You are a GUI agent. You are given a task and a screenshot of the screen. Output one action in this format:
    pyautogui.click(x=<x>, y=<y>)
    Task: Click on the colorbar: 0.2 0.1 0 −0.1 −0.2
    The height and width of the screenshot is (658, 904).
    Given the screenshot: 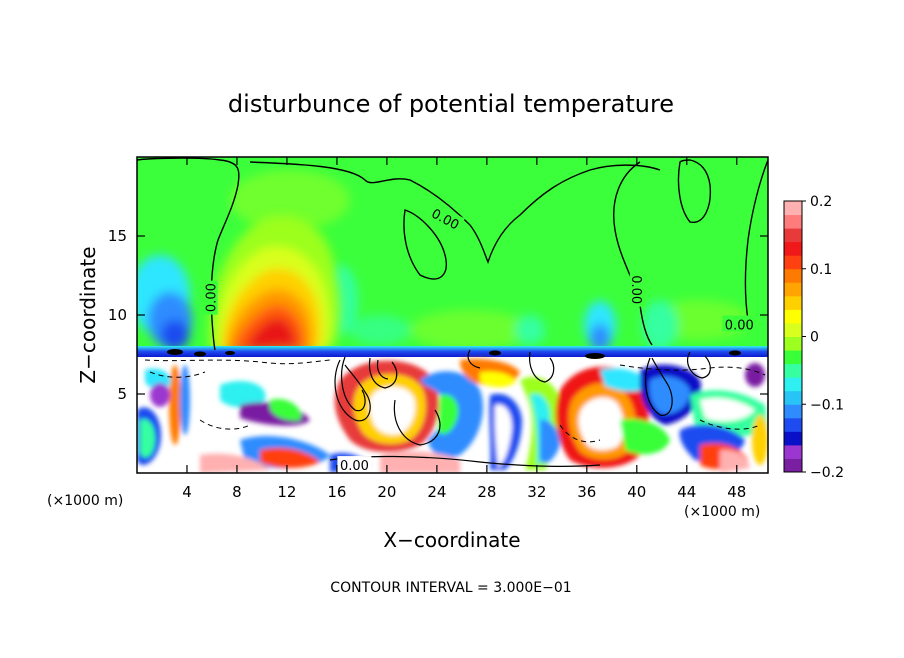 What is the action you would take?
    pyautogui.click(x=813, y=337)
    